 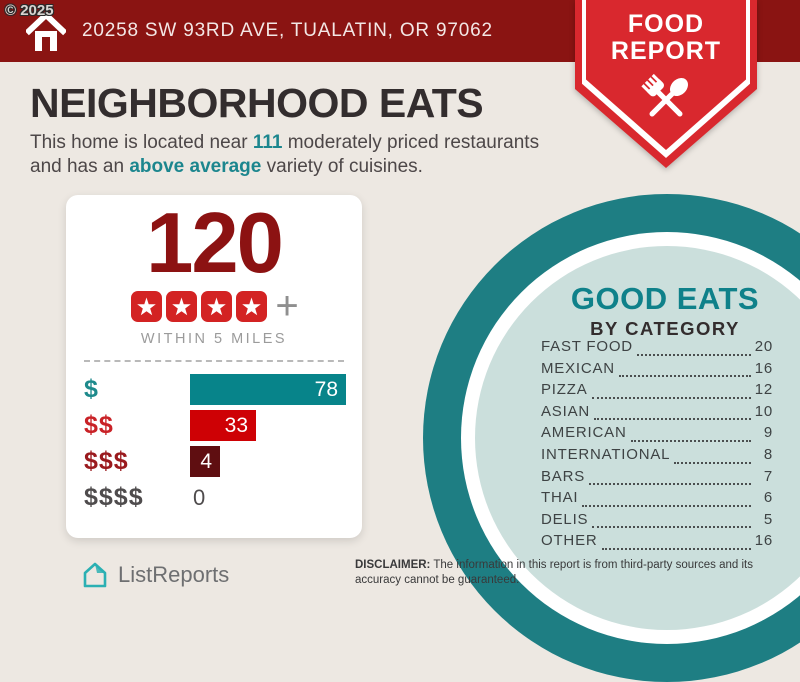 I want to click on bar-fill: 78, so click(x=268, y=389).